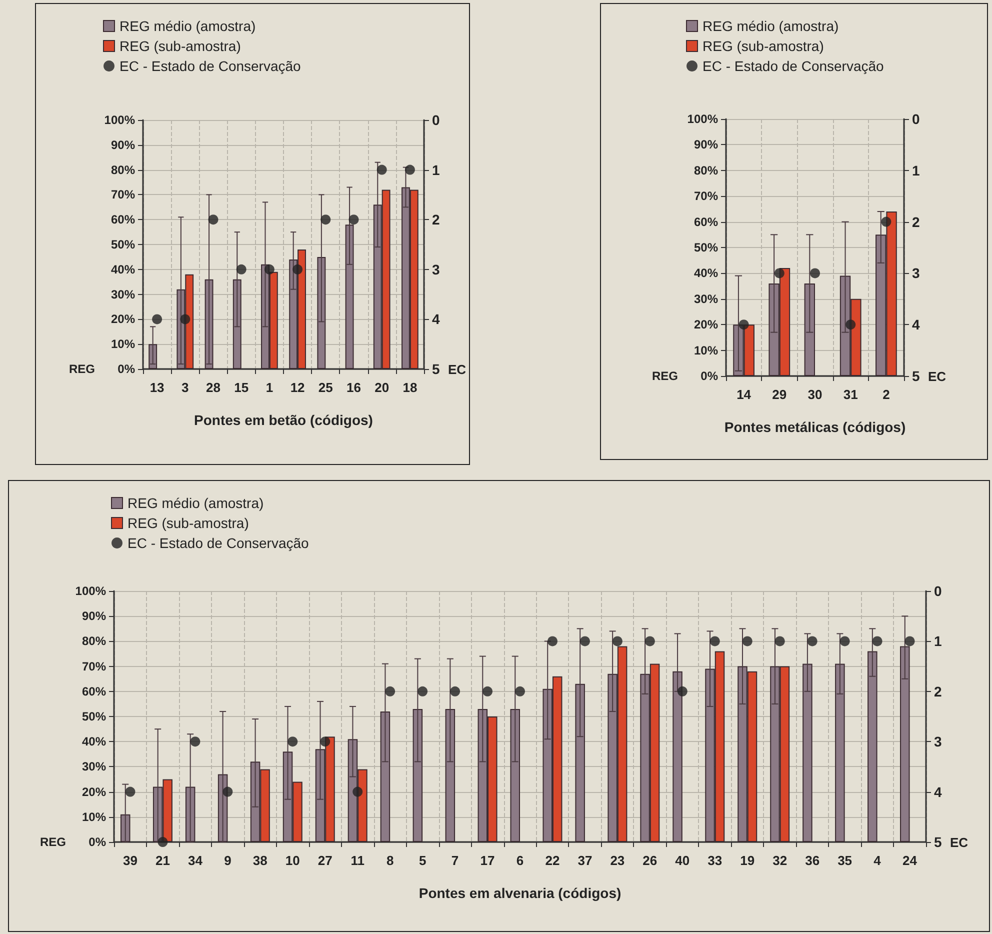 The image size is (992, 934). Describe the element at coordinates (292, 860) in the screenshot. I see `x-tick-label: 10` at that location.